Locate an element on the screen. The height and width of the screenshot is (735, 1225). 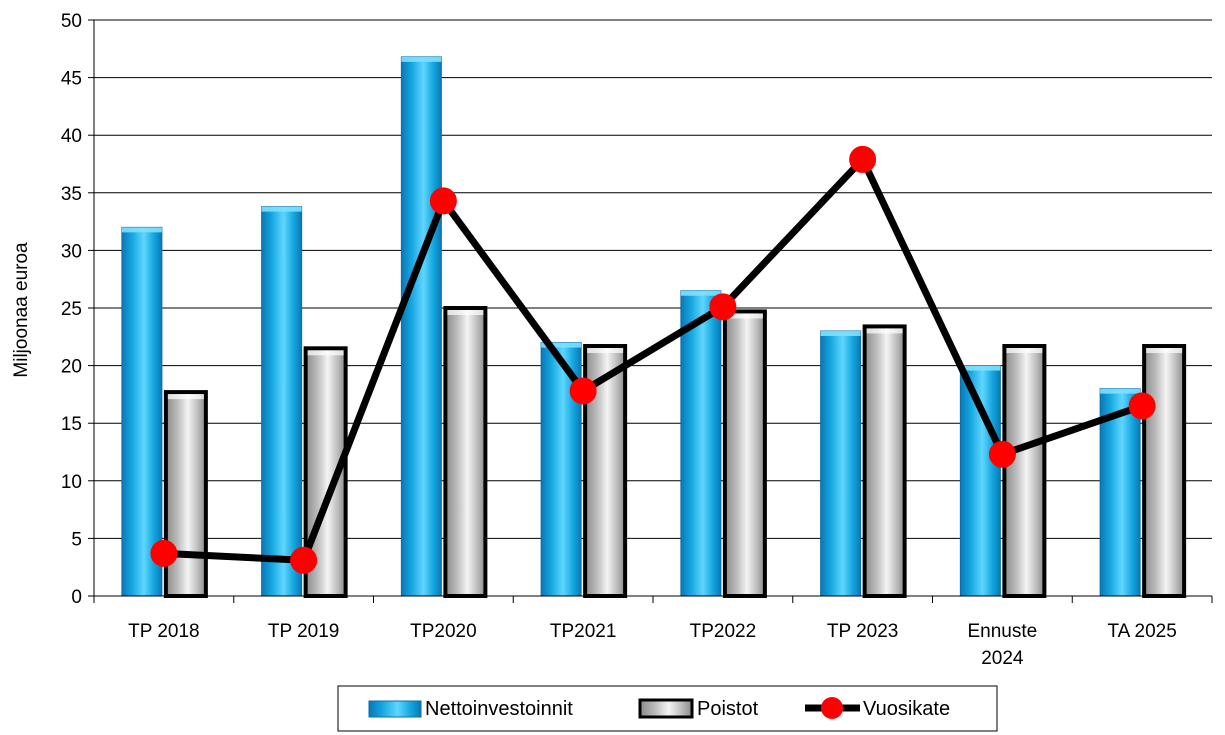
y-tick-label: 10 is located at coordinates (71, 482).